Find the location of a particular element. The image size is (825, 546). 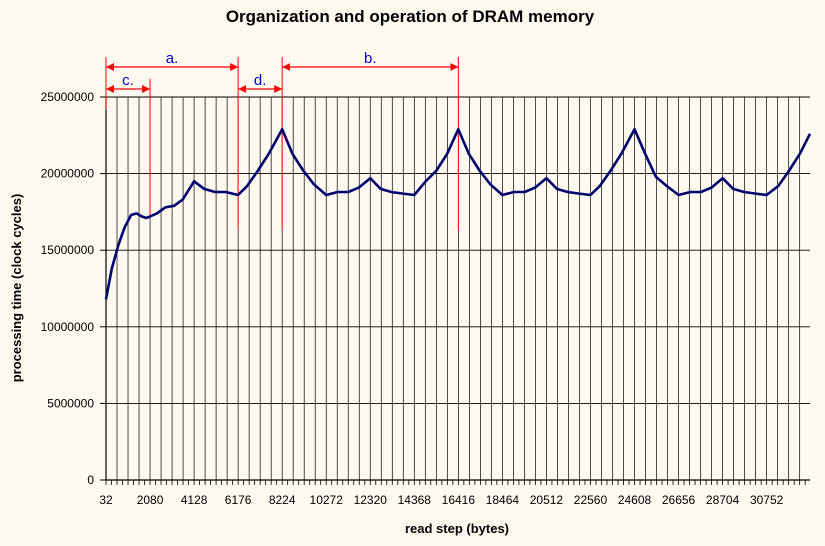

annotation-label: b. is located at coordinates (370, 58).